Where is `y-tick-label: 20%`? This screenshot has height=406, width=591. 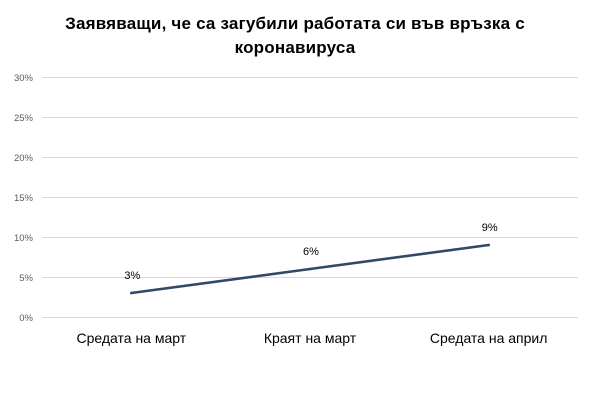 y-tick-label: 20% is located at coordinates (24, 158).